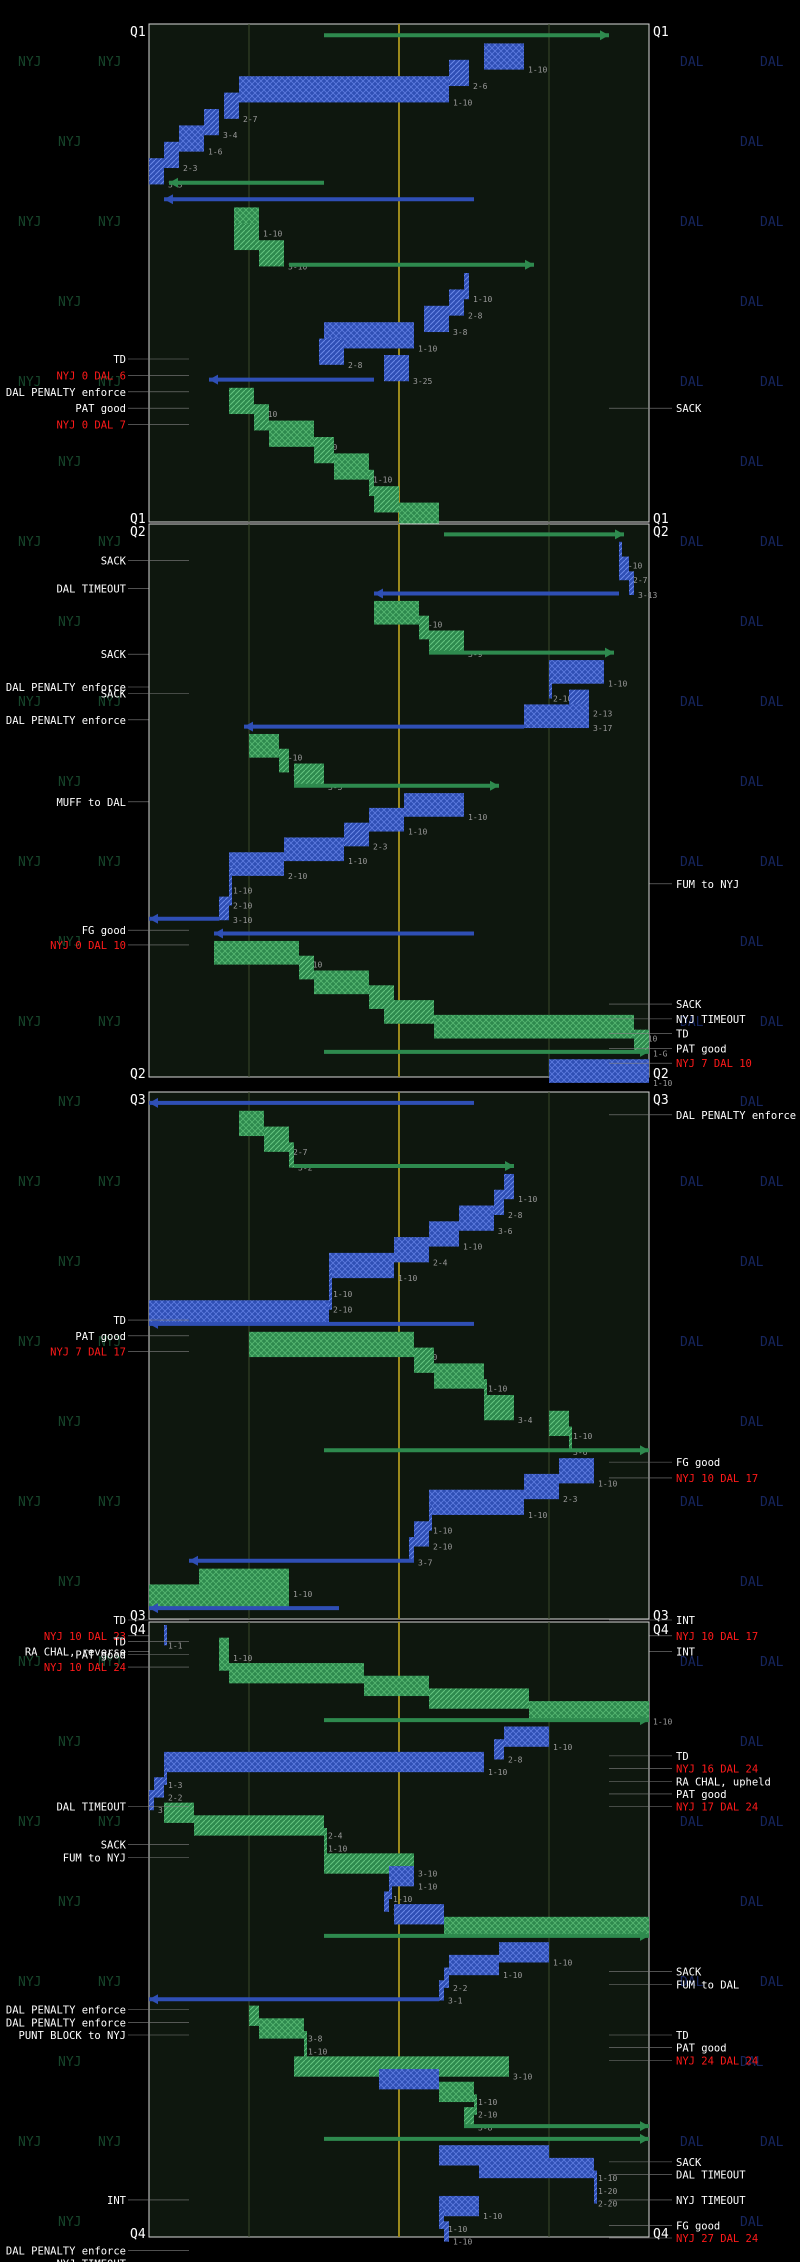 This screenshot has height=2262, width=800. What do you see at coordinates (355, 365) in the screenshot?
I see `down-distance-label: 2-8` at bounding box center [355, 365].